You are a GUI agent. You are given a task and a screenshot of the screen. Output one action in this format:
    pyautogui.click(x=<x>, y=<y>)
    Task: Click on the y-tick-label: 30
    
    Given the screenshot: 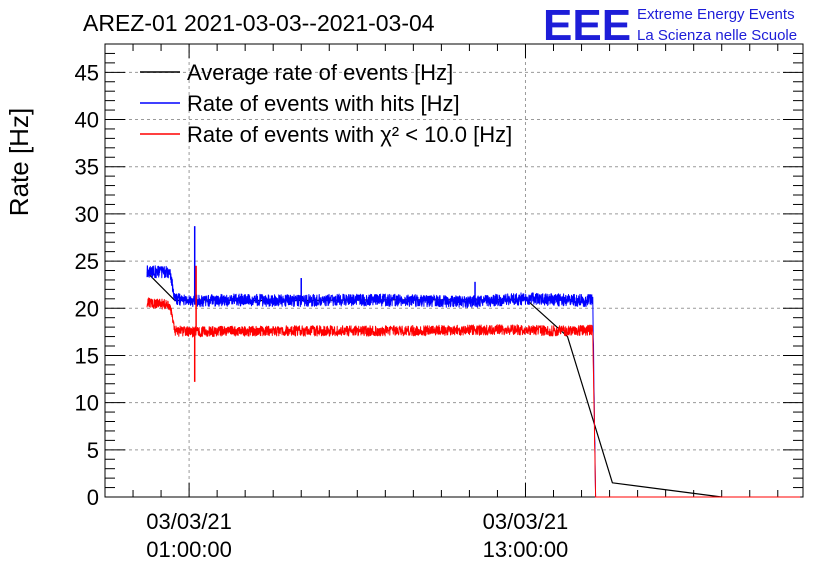 What is the action you would take?
    pyautogui.click(x=87, y=214)
    